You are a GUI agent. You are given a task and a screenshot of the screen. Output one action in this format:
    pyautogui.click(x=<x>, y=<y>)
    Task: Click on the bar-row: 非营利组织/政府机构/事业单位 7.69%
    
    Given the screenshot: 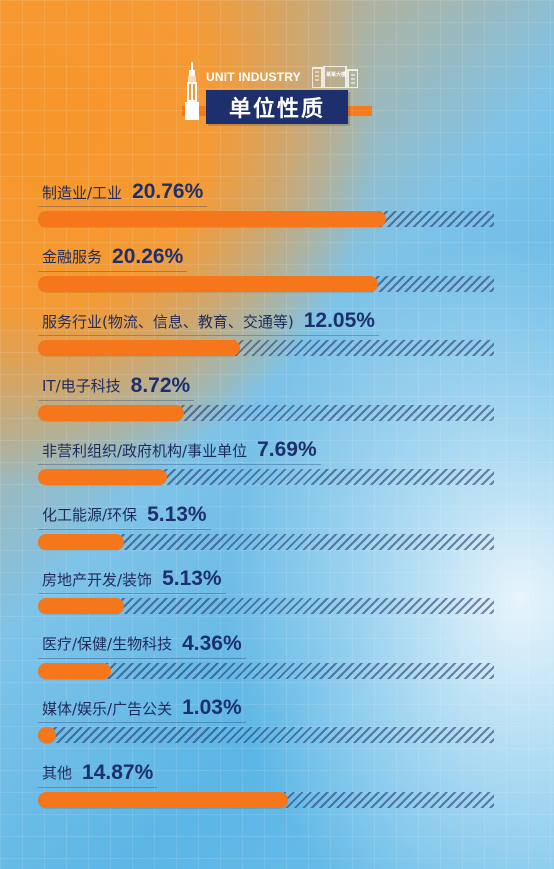 What is the action you would take?
    pyautogui.click(x=268, y=466)
    